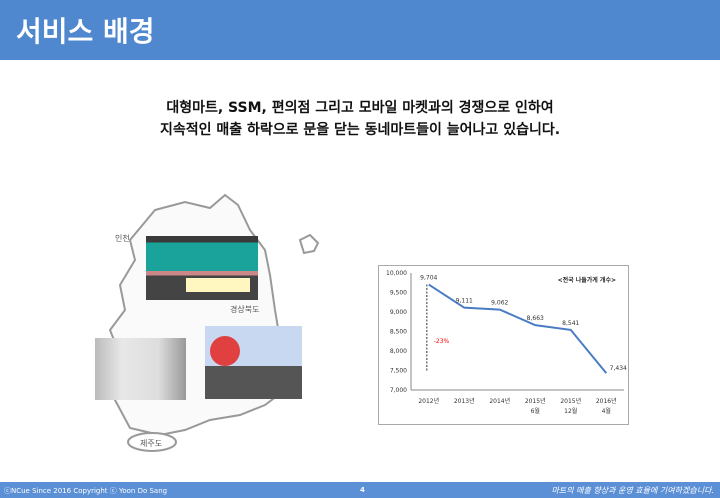 This screenshot has height=498, width=720. Describe the element at coordinates (606, 401) in the screenshot. I see `x-tick-label: 2016년` at that location.